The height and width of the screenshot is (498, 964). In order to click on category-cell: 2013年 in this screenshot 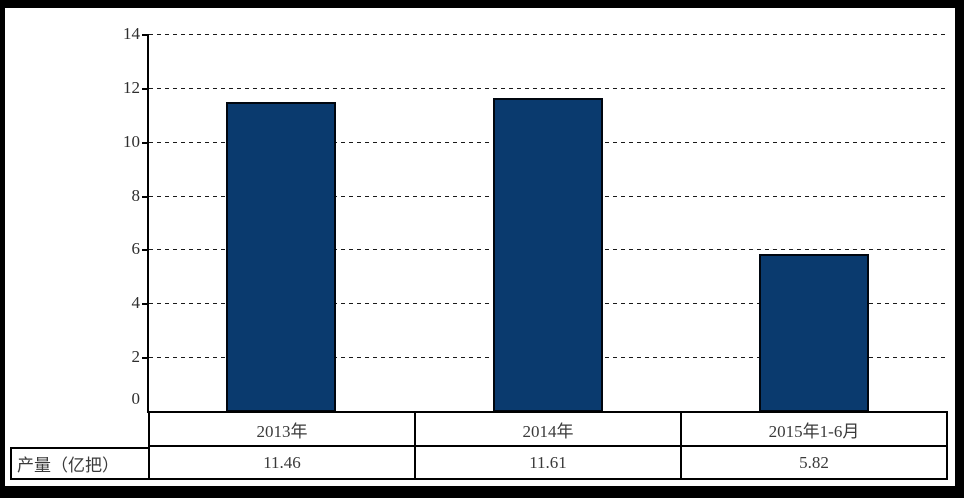, I will do `click(283, 429)`.